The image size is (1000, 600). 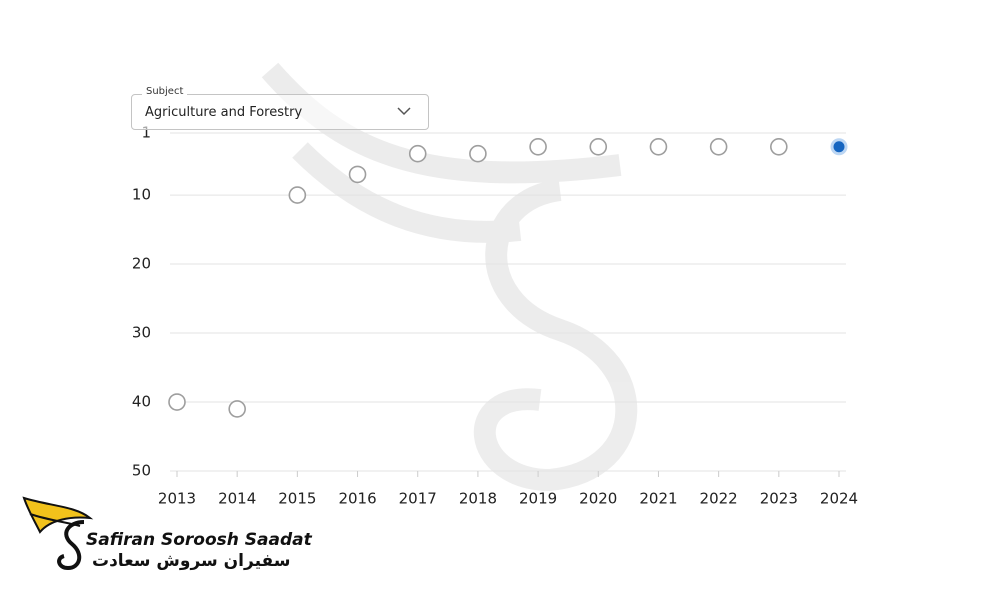 I want to click on x-tick-label: 2024, so click(x=839, y=499).